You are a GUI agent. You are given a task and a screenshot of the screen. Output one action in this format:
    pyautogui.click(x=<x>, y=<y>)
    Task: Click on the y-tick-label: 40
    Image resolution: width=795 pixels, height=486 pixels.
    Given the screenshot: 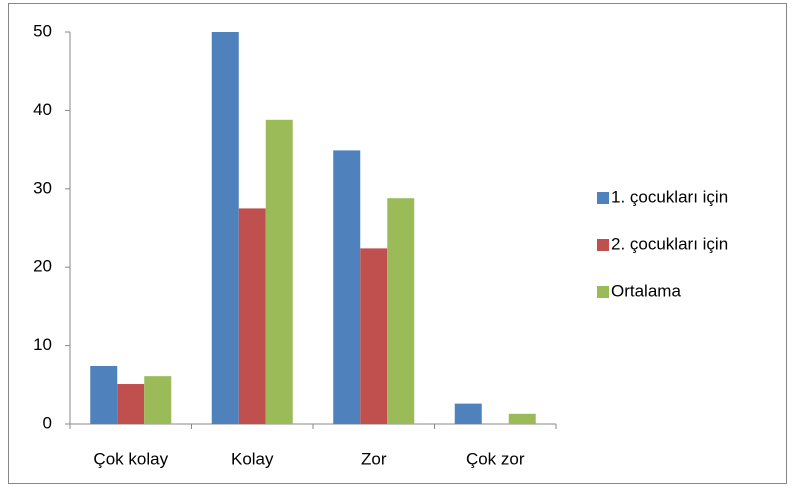 What is the action you would take?
    pyautogui.click(x=42, y=109)
    